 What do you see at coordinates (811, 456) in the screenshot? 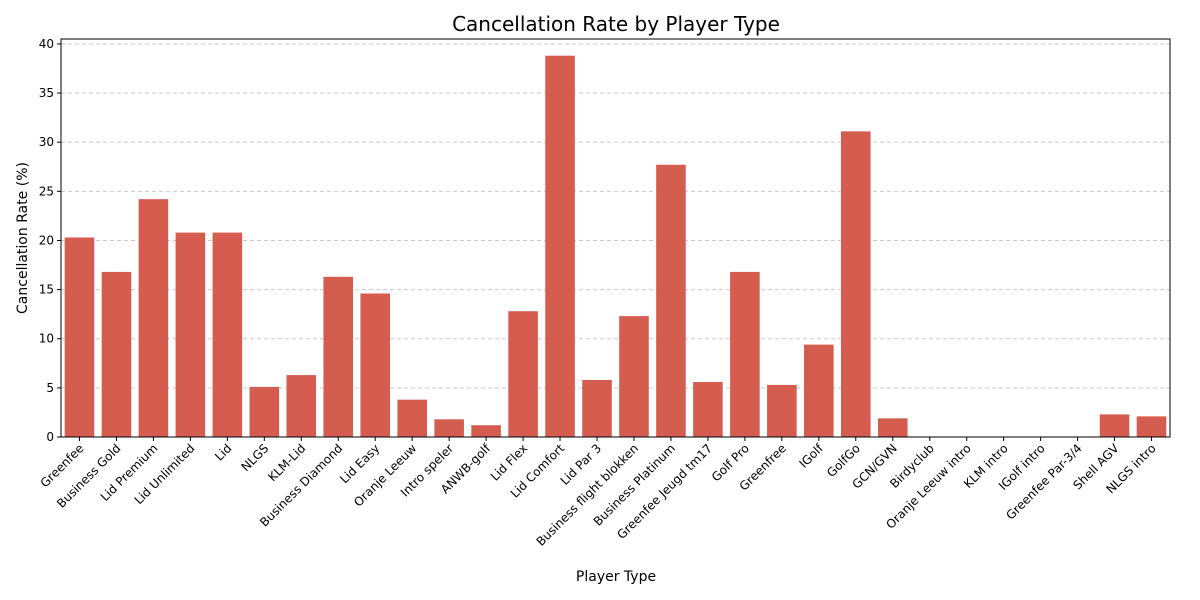
I see `x-tick-label: IGolf` at bounding box center [811, 456].